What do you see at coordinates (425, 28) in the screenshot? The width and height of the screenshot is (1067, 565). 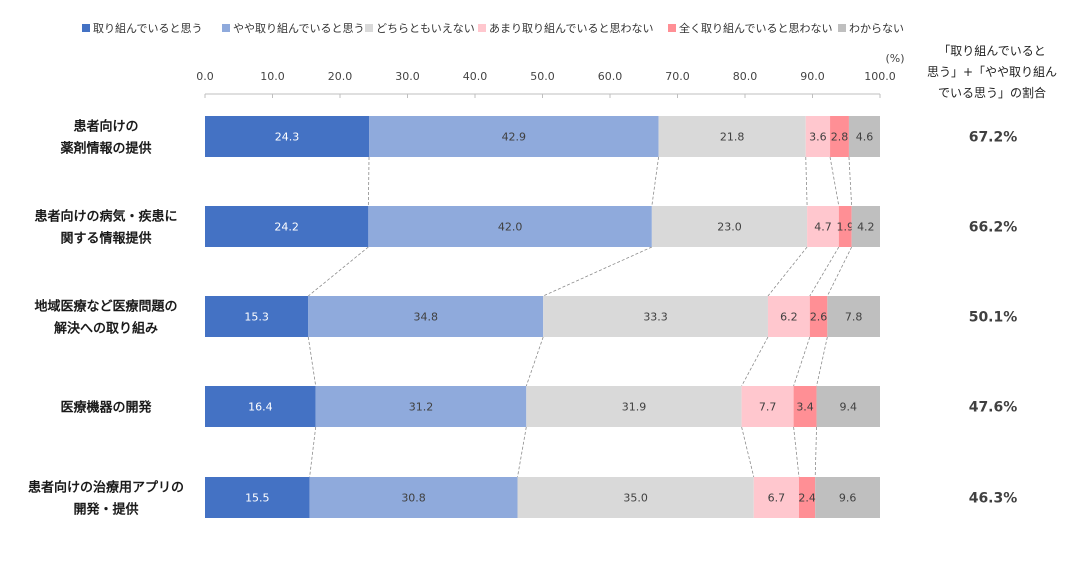 I see `legend-label: どちらともいえない` at bounding box center [425, 28].